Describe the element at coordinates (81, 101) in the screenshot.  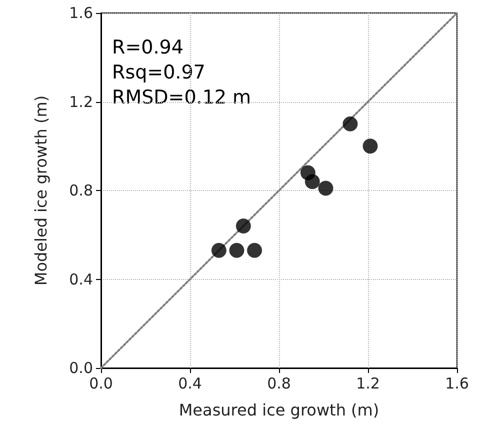
I see `y-tick-label: 1.2` at that location.